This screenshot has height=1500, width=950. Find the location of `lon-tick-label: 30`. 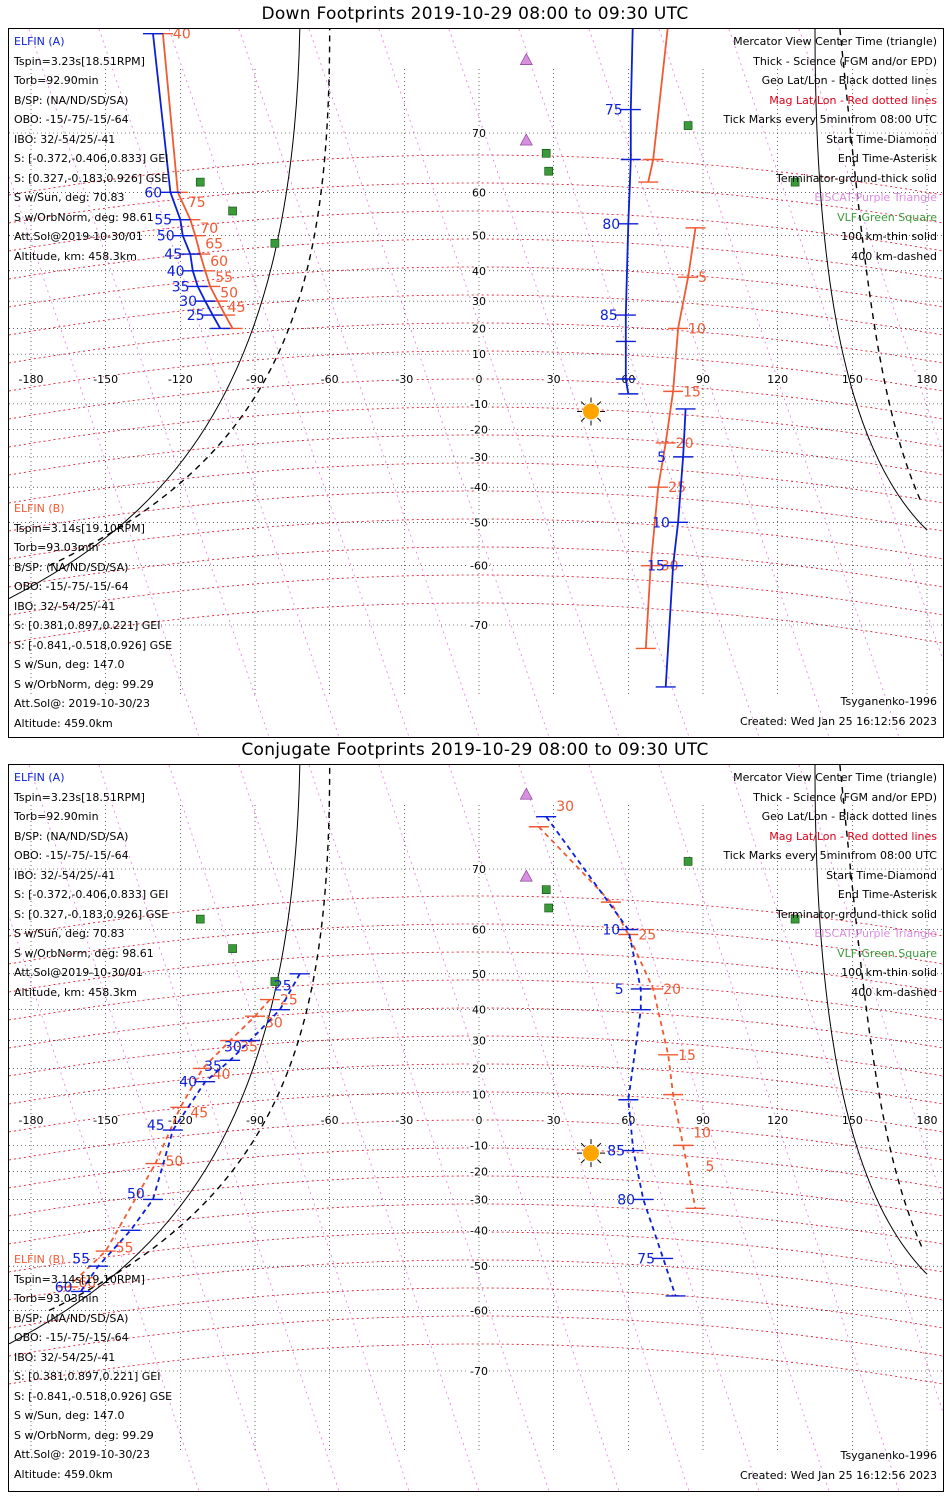

lon-tick-label: 30 is located at coordinates (554, 379).